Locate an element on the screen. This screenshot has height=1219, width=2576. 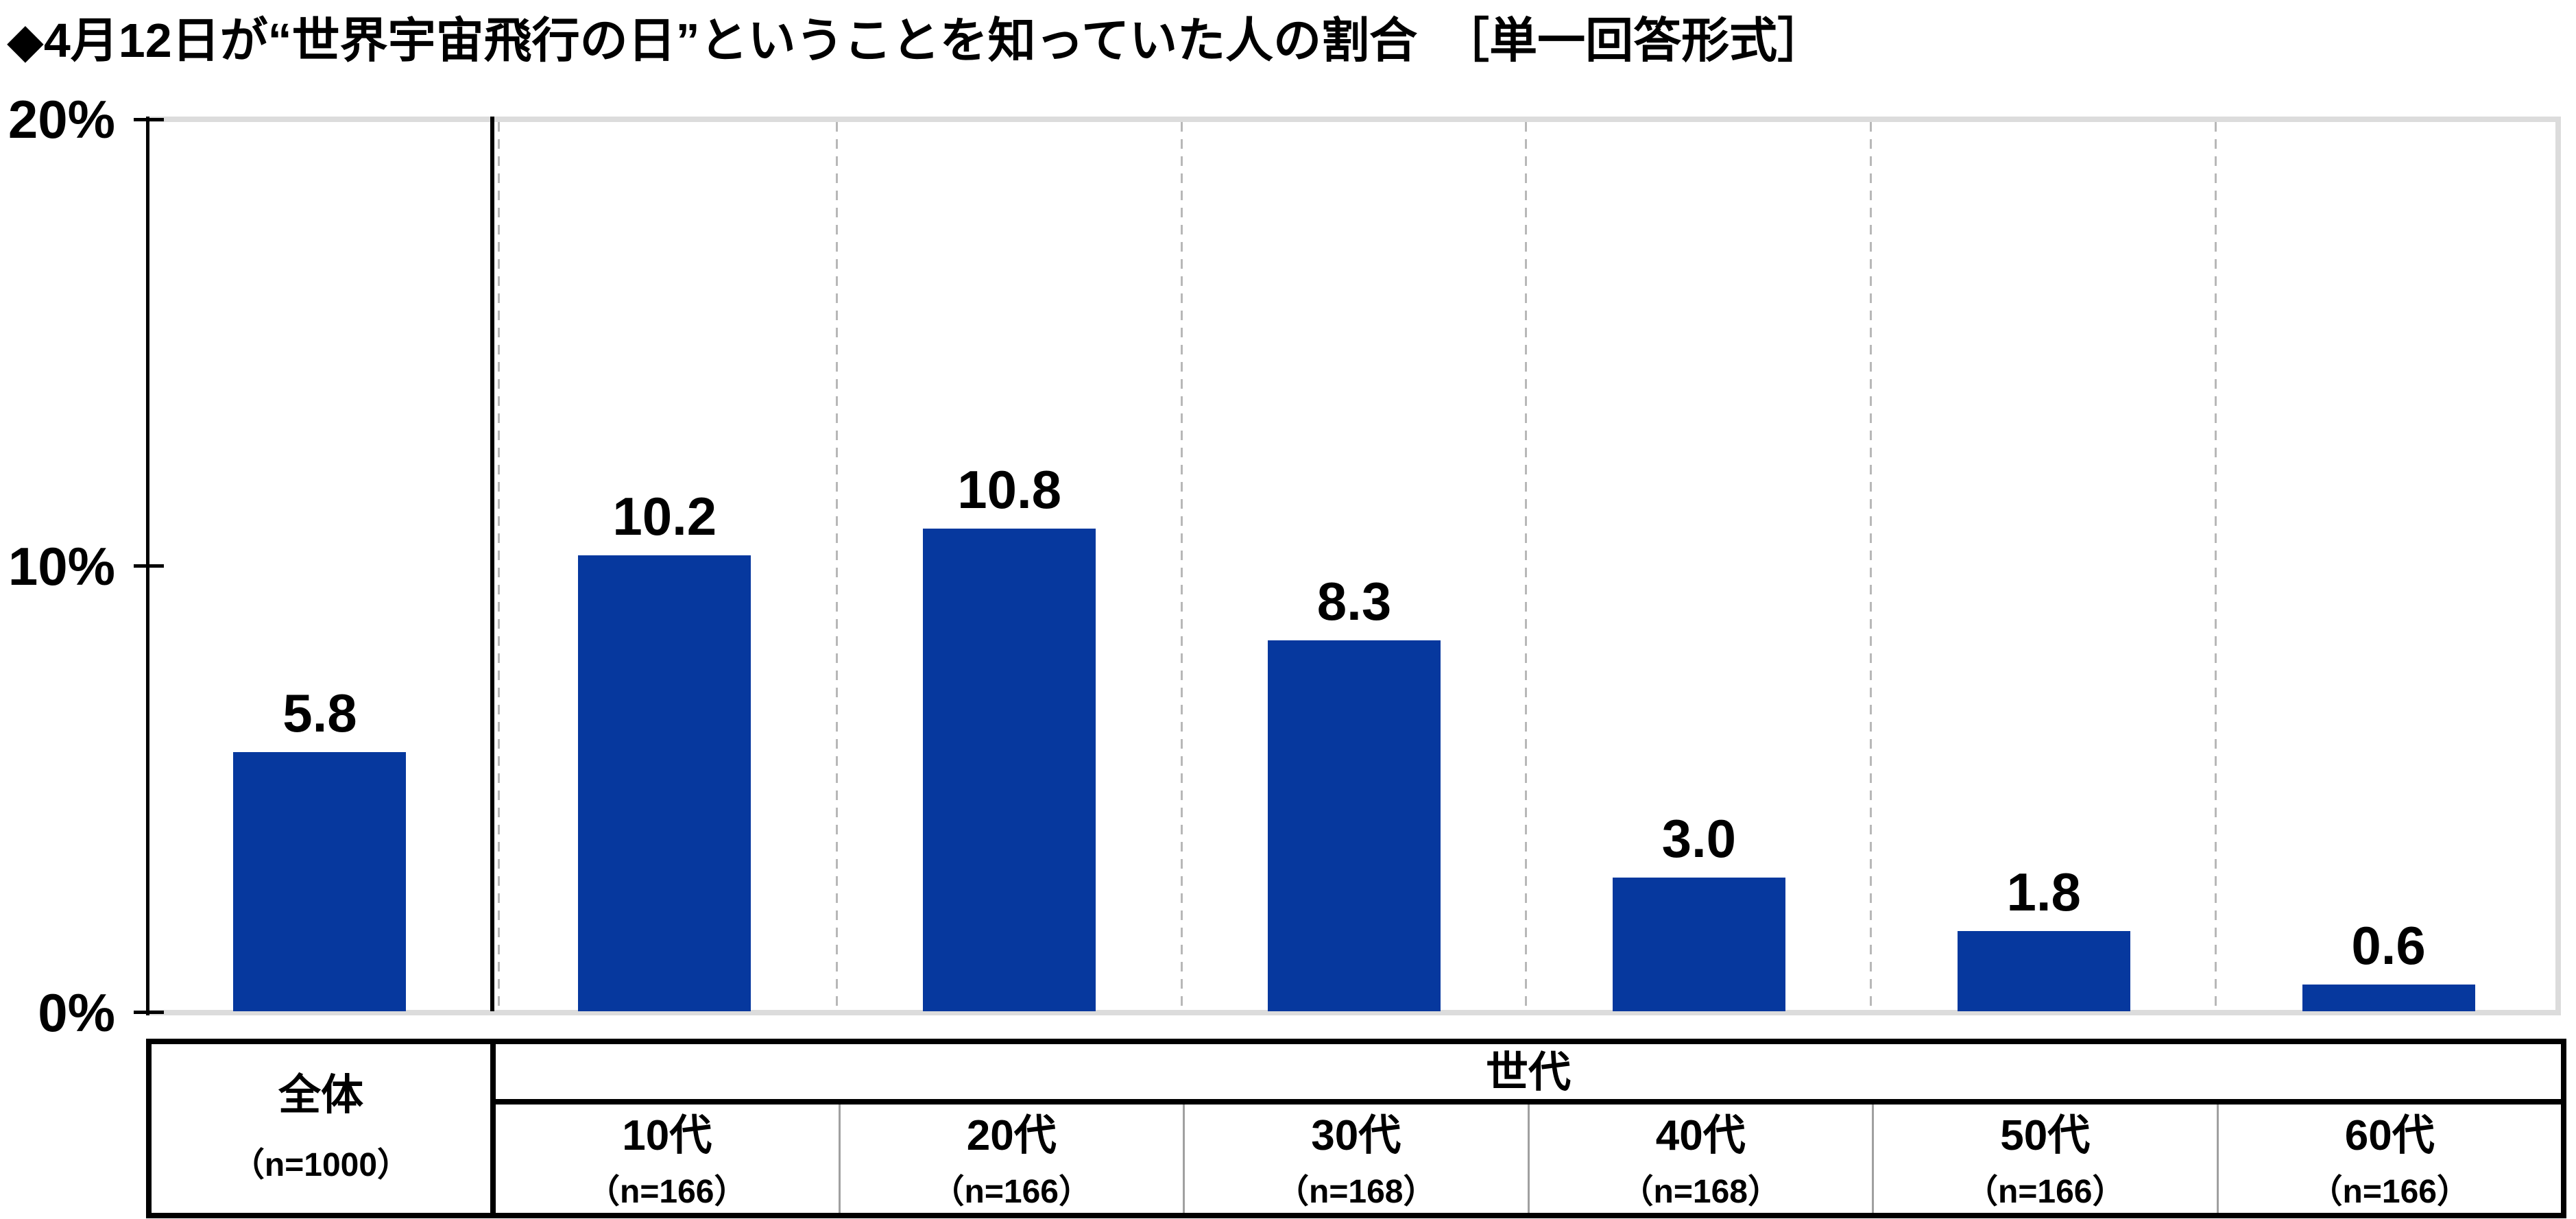
baseline-gridline is located at coordinates (1354, 1013).